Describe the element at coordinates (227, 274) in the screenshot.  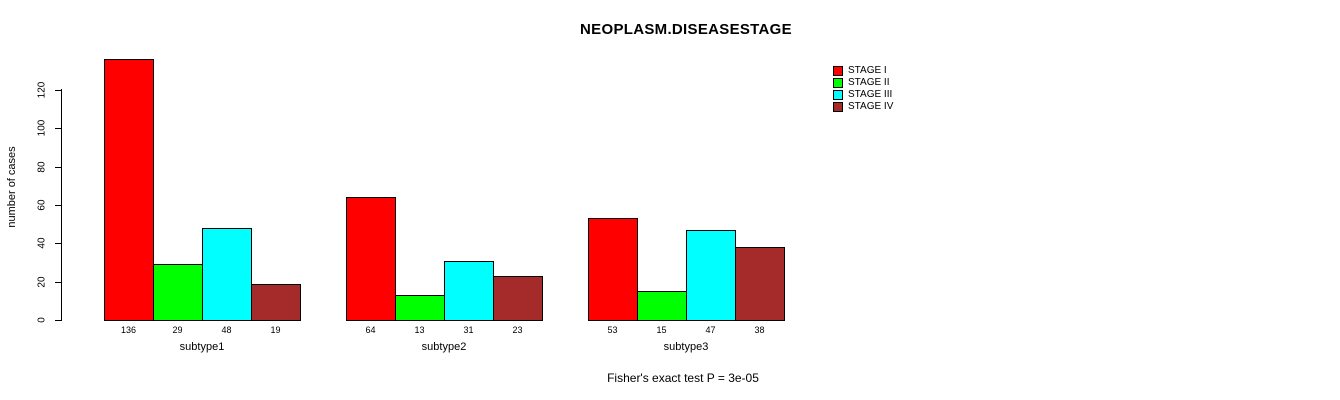
I see `bar-subtype1-stage-iii` at that location.